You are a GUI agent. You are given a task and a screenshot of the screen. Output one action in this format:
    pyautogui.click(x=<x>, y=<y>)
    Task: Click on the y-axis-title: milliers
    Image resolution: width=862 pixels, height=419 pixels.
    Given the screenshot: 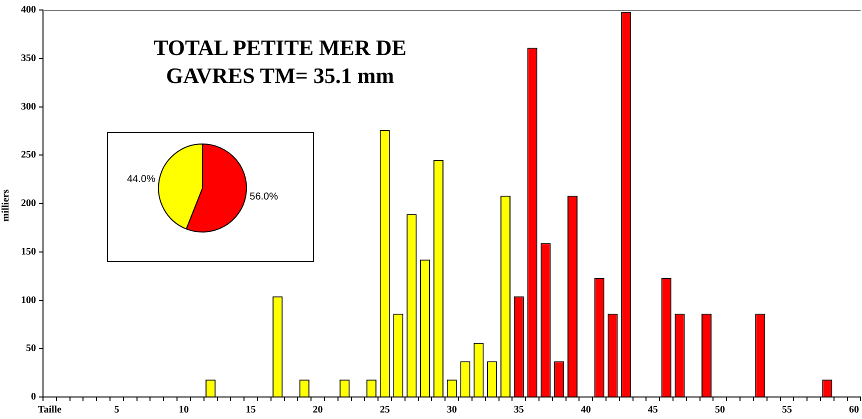 What is the action you would take?
    pyautogui.click(x=6, y=206)
    